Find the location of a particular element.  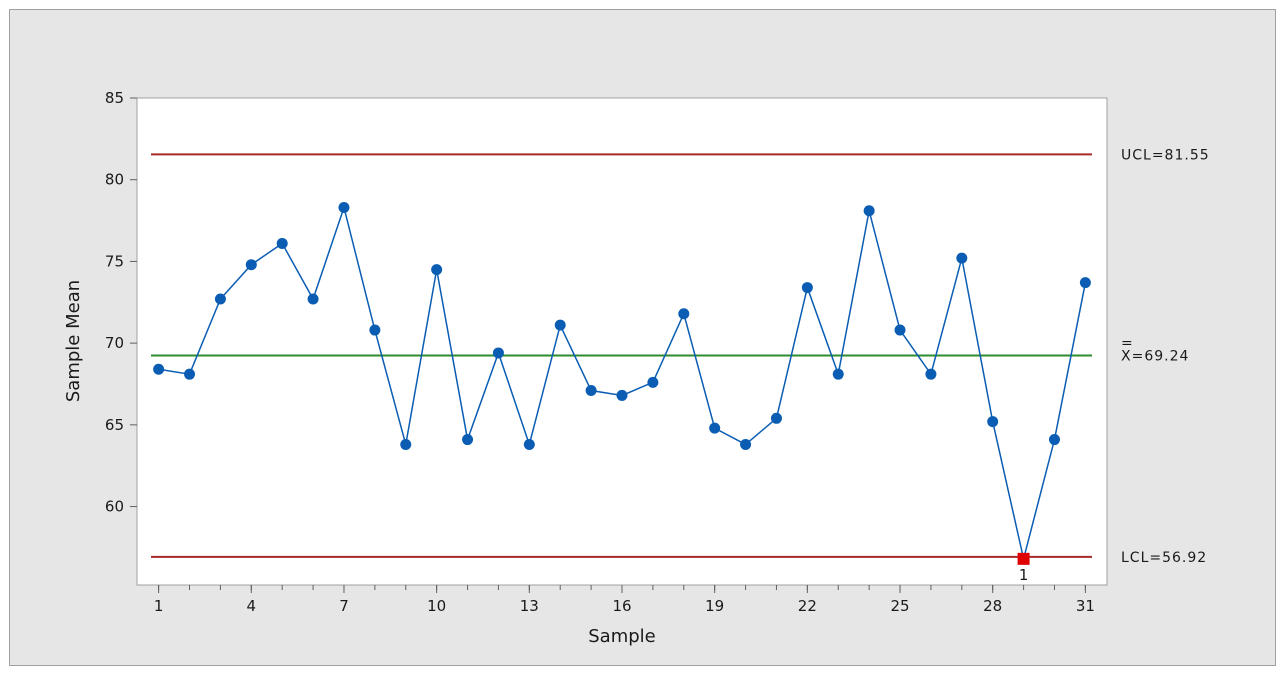

reference-line-label: LCL=56.92 is located at coordinates (1164, 558).